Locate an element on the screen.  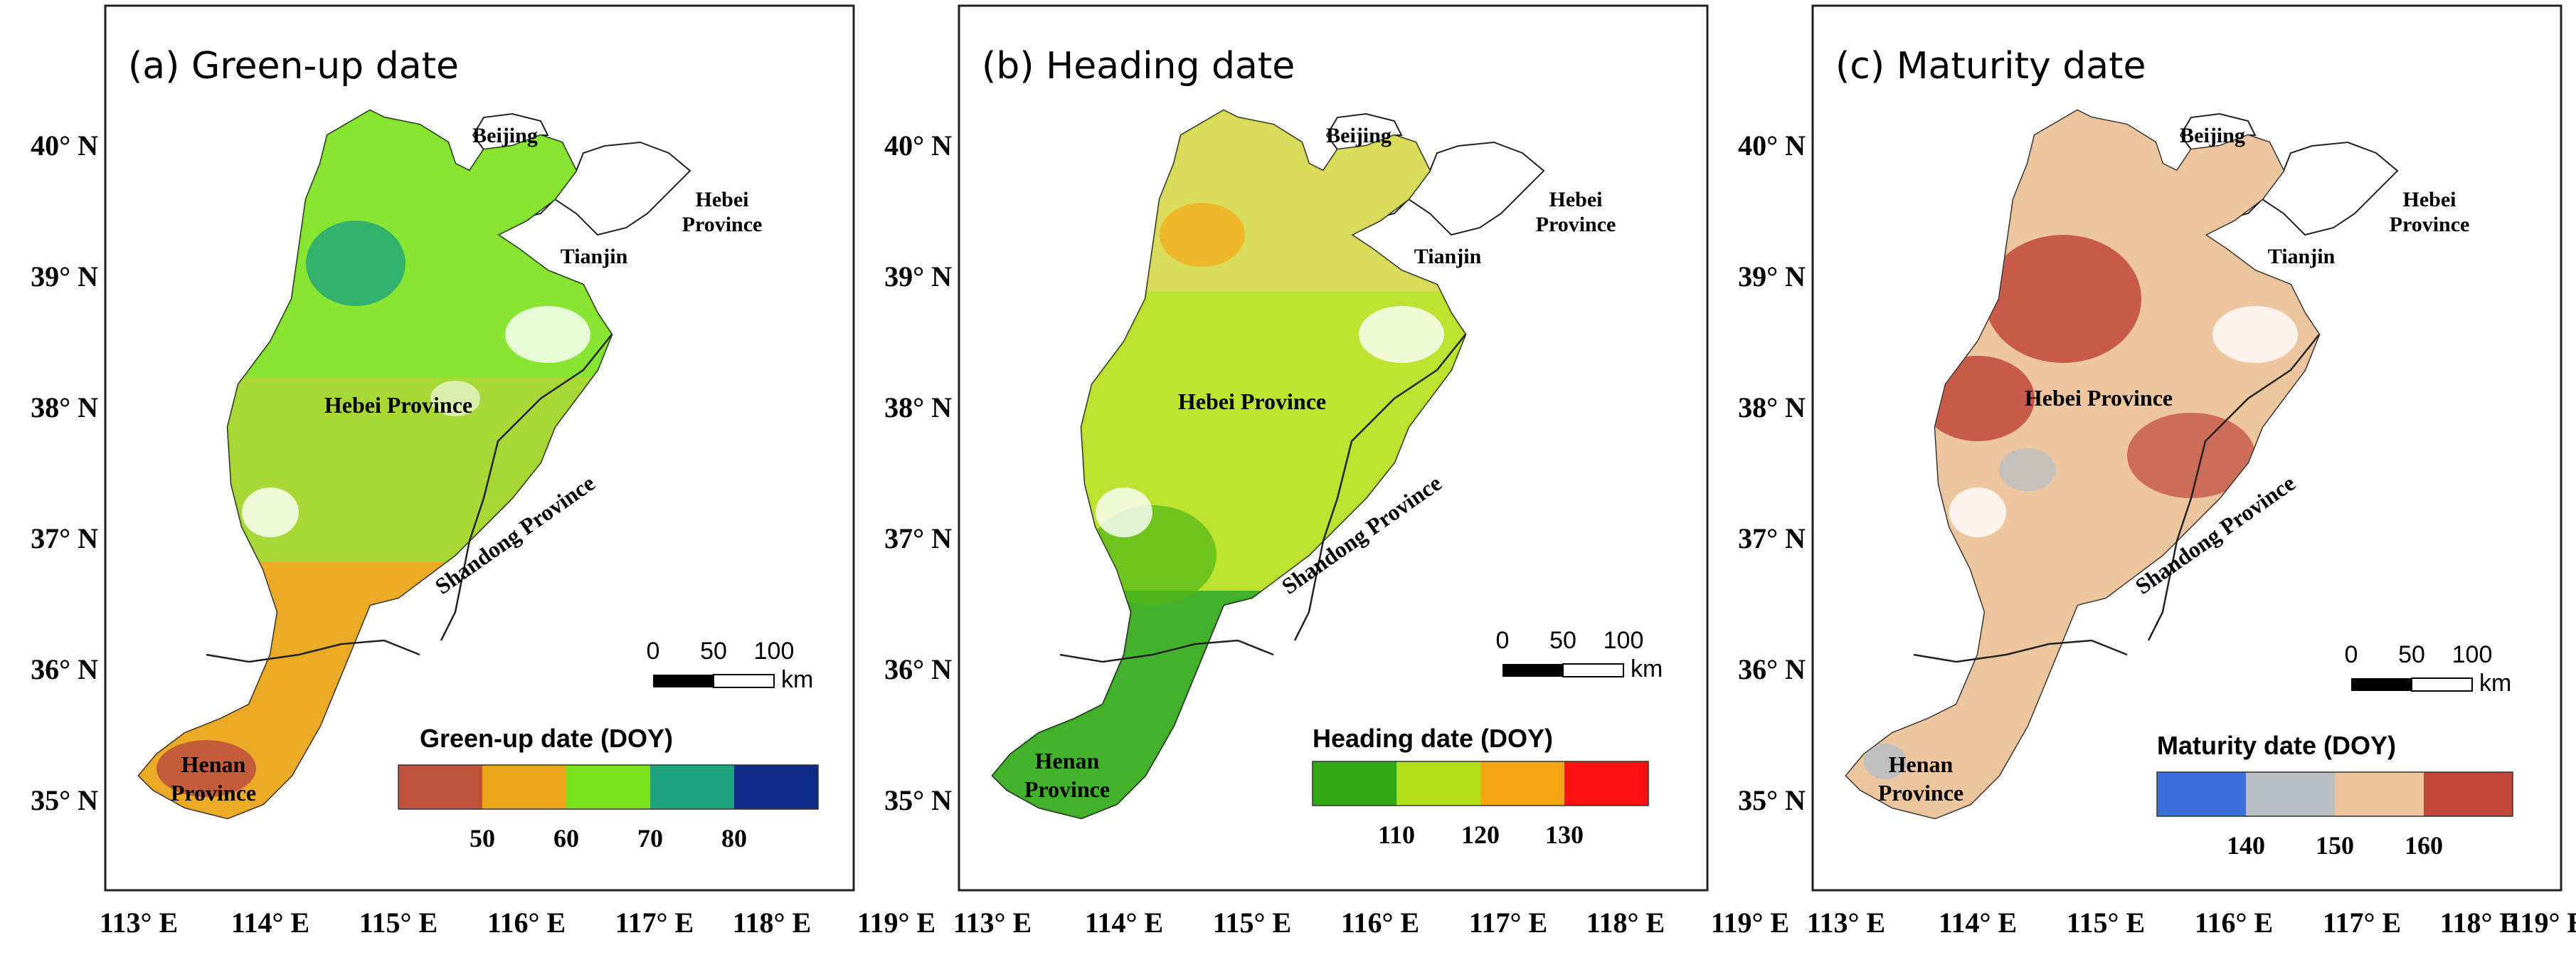
panel-title: (c) Maturity date is located at coordinates (1991, 66).